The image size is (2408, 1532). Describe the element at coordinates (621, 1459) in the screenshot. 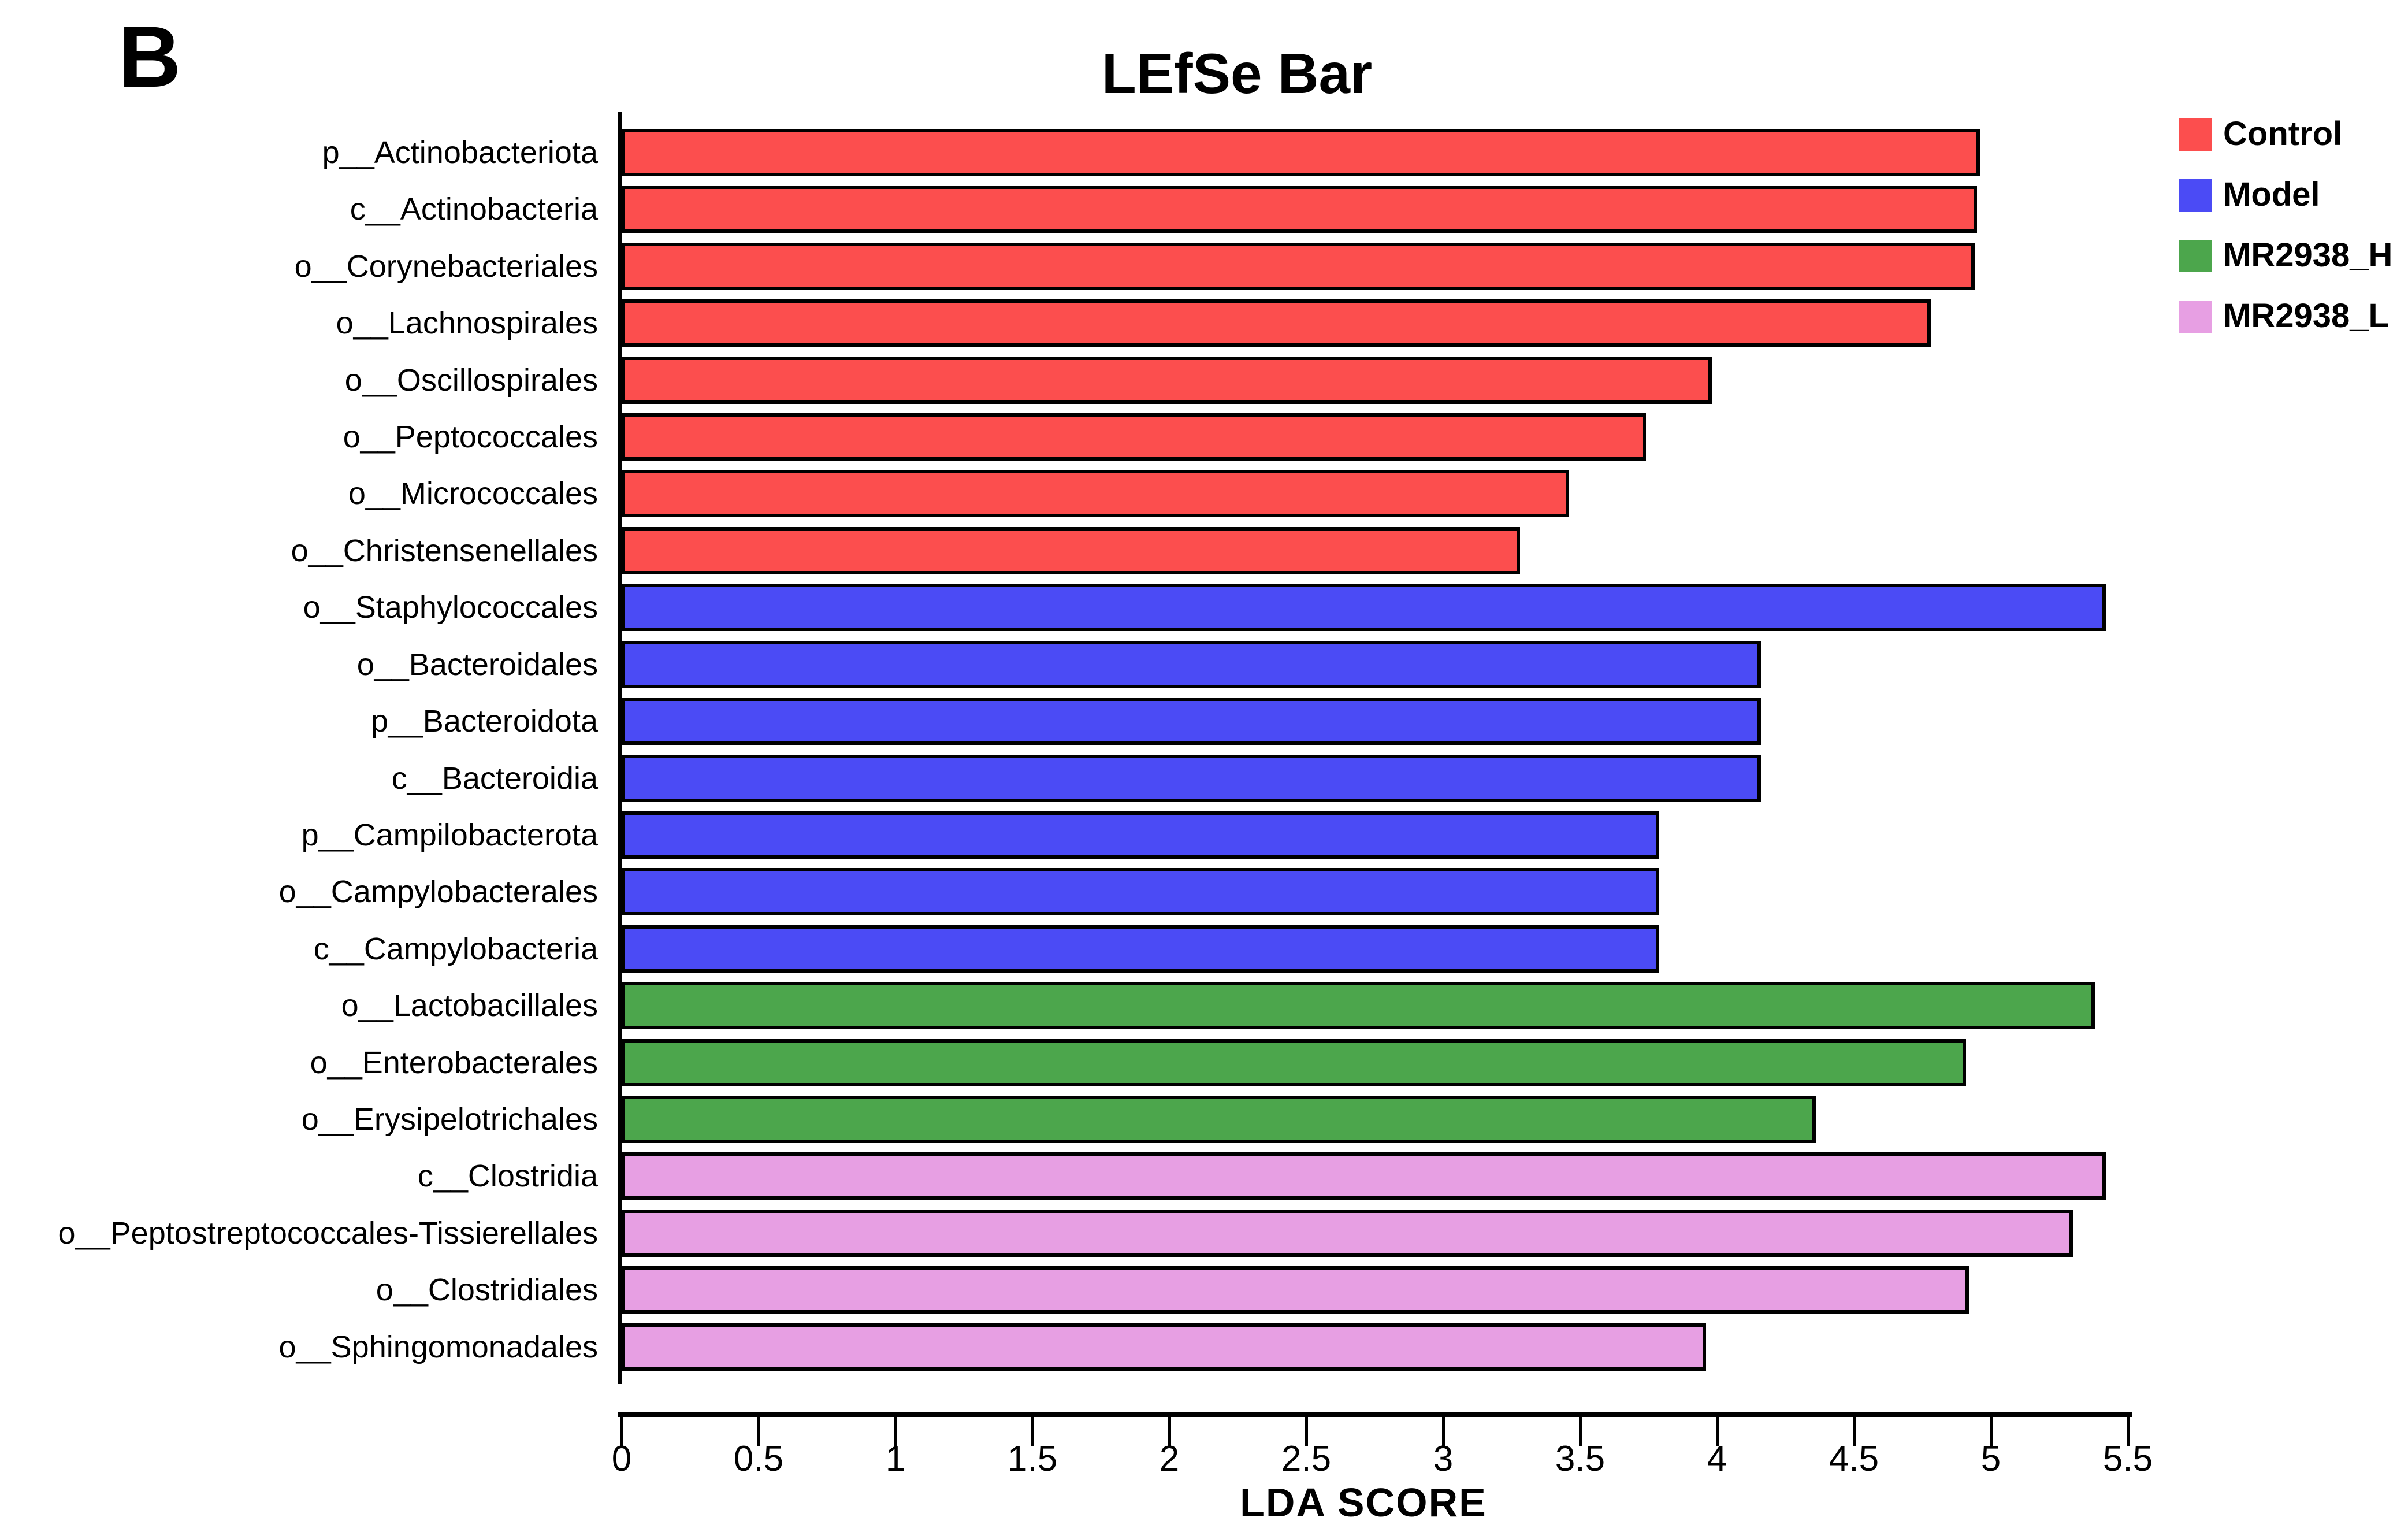

I see `x-tick-label: 0` at that location.